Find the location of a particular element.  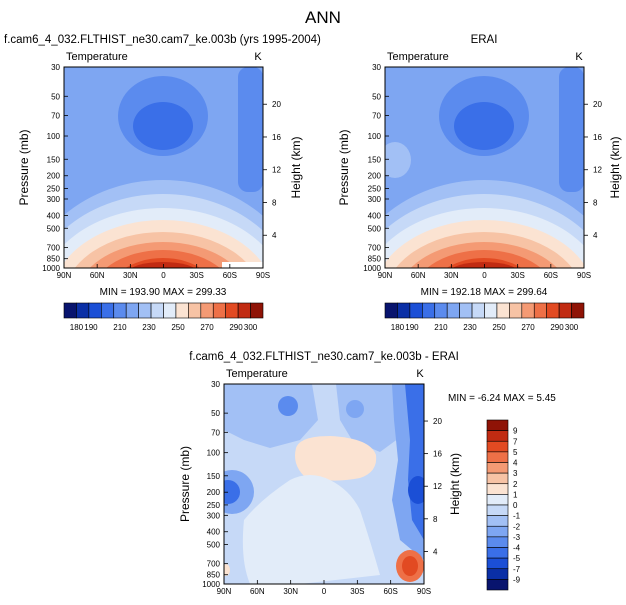

field-neg-core-south is located at coordinates (416, 490).